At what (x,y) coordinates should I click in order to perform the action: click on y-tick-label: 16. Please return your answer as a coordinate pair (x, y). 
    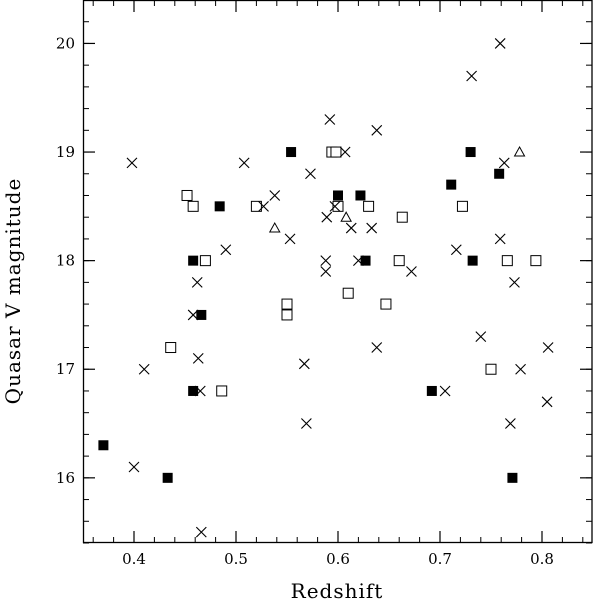
    Looking at the image, I should click on (65, 478).